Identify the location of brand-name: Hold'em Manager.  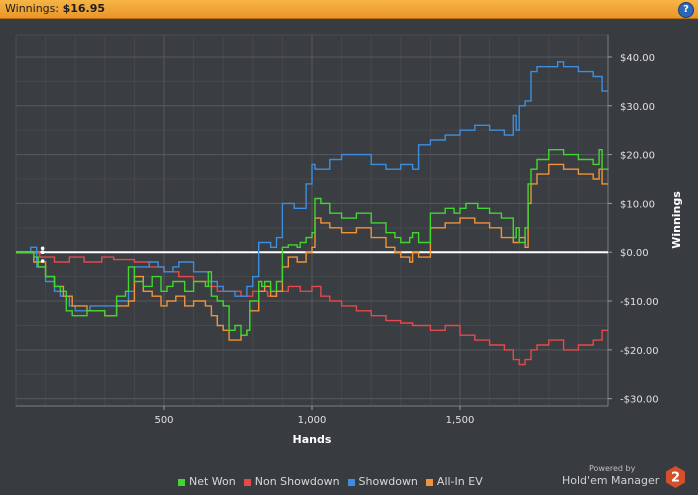
(611, 480).